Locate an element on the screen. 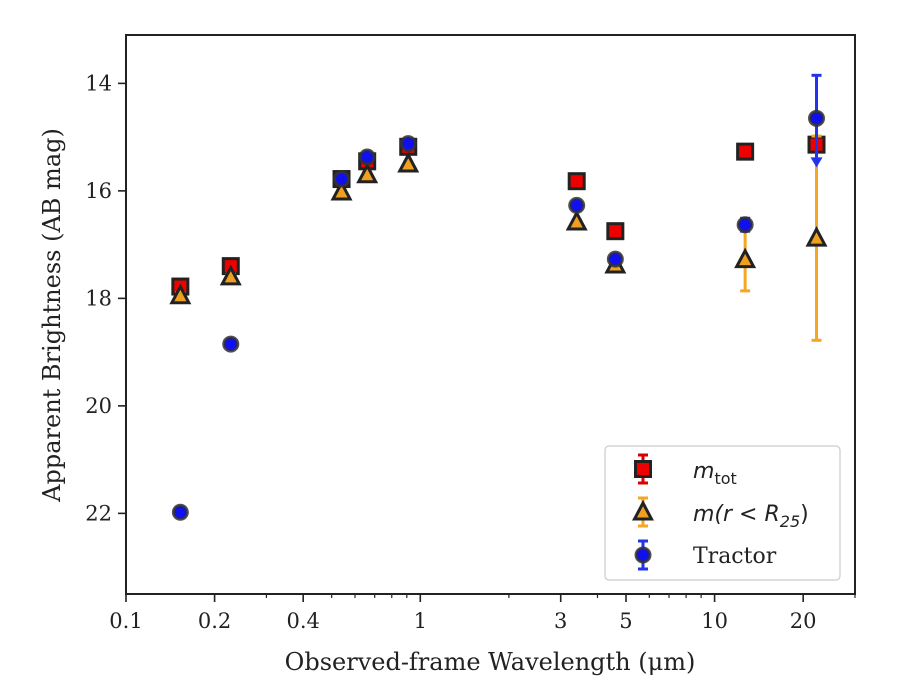 This screenshot has width=900, height=700. upper-limit-arrow is located at coordinates (816, 162).